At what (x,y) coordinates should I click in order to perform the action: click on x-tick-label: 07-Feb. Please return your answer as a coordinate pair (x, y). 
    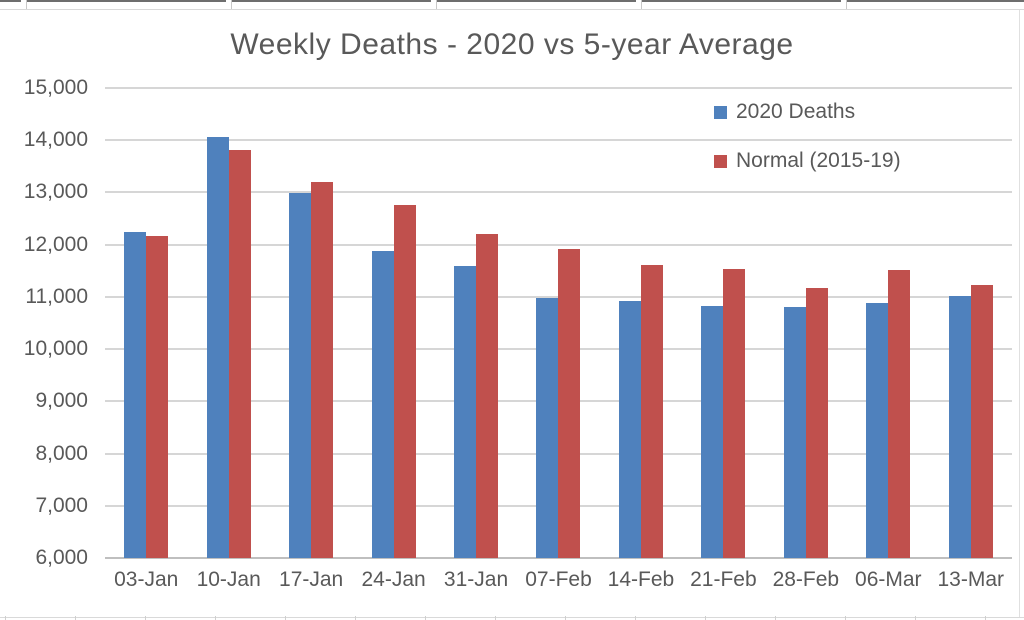
    Looking at the image, I should click on (558, 579).